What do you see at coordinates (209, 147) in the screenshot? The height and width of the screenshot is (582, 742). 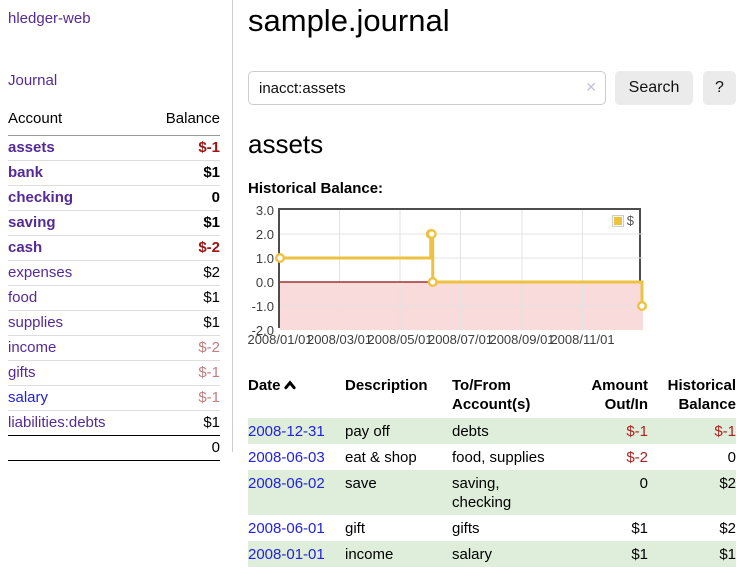 I see `account-balance-assets: $-1` at bounding box center [209, 147].